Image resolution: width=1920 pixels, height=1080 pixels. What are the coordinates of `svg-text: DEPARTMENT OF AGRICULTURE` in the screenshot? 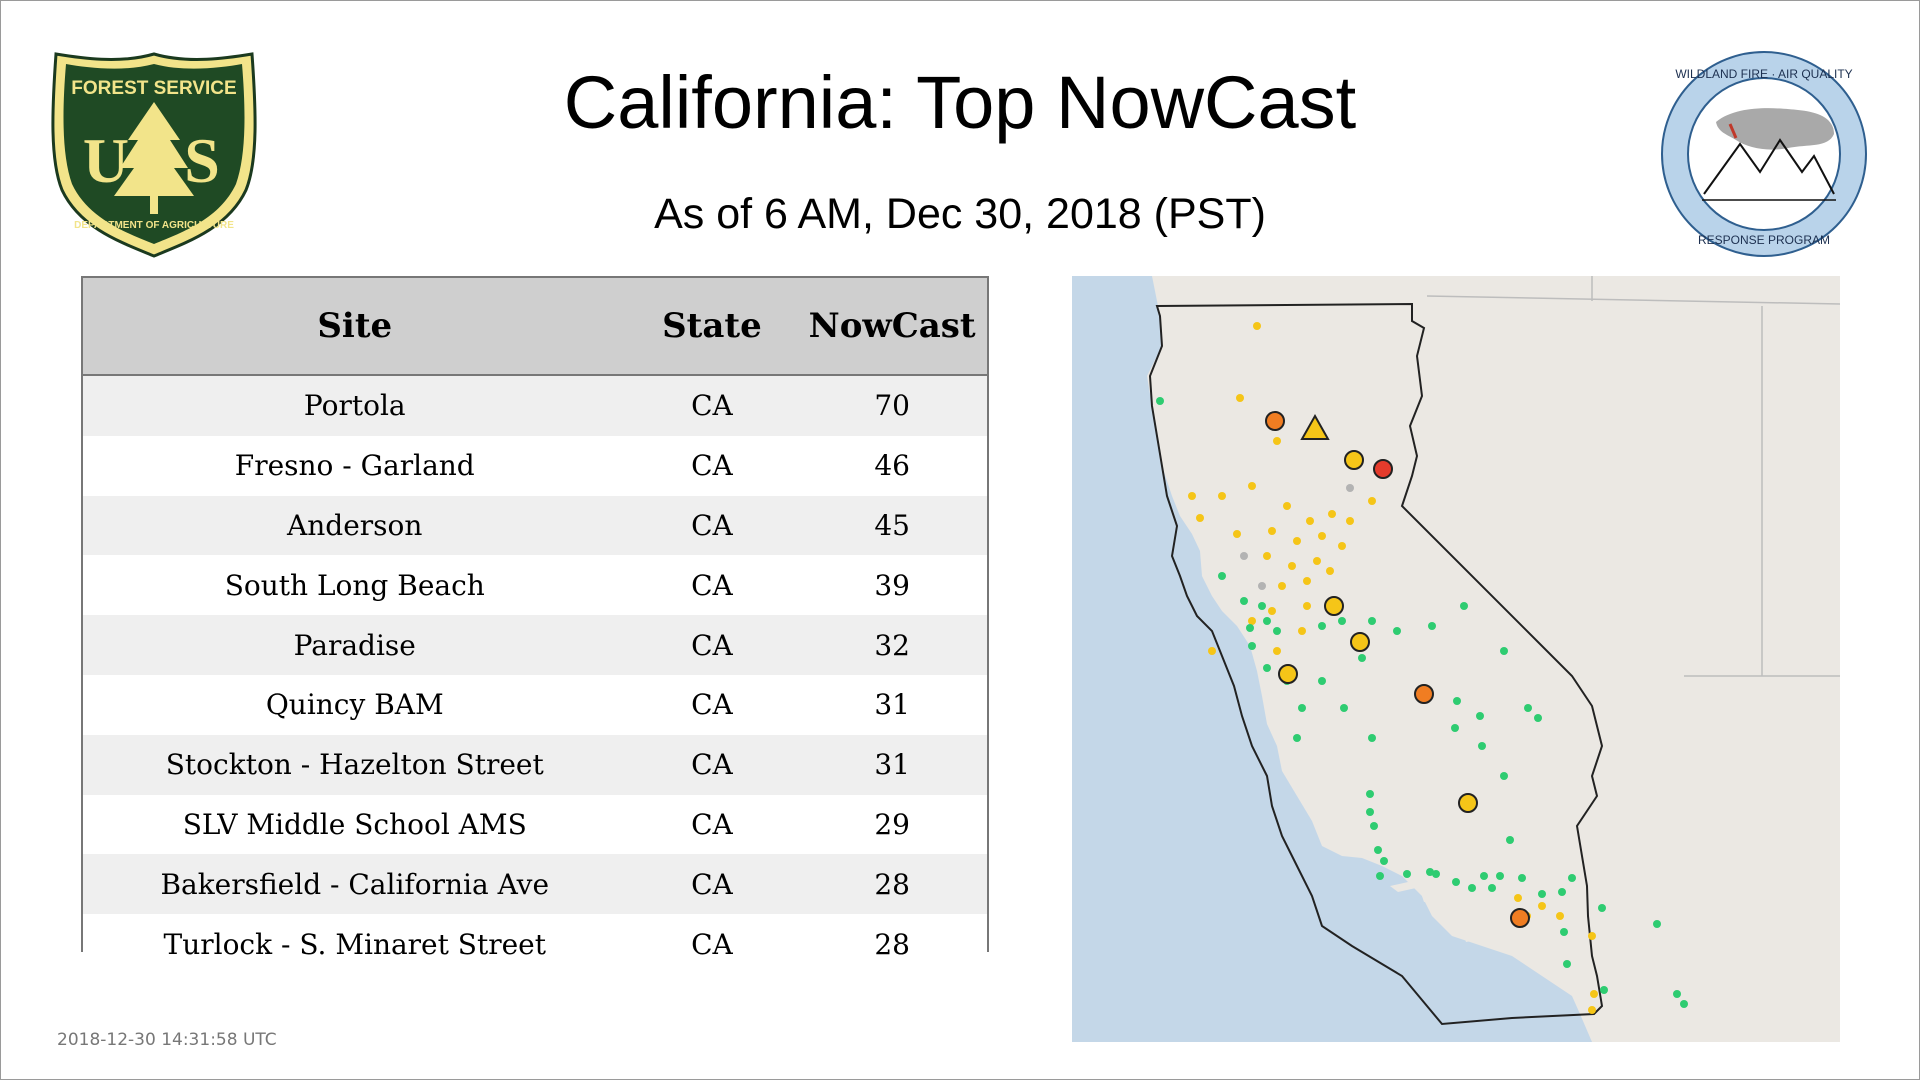 It's located at (154, 225).